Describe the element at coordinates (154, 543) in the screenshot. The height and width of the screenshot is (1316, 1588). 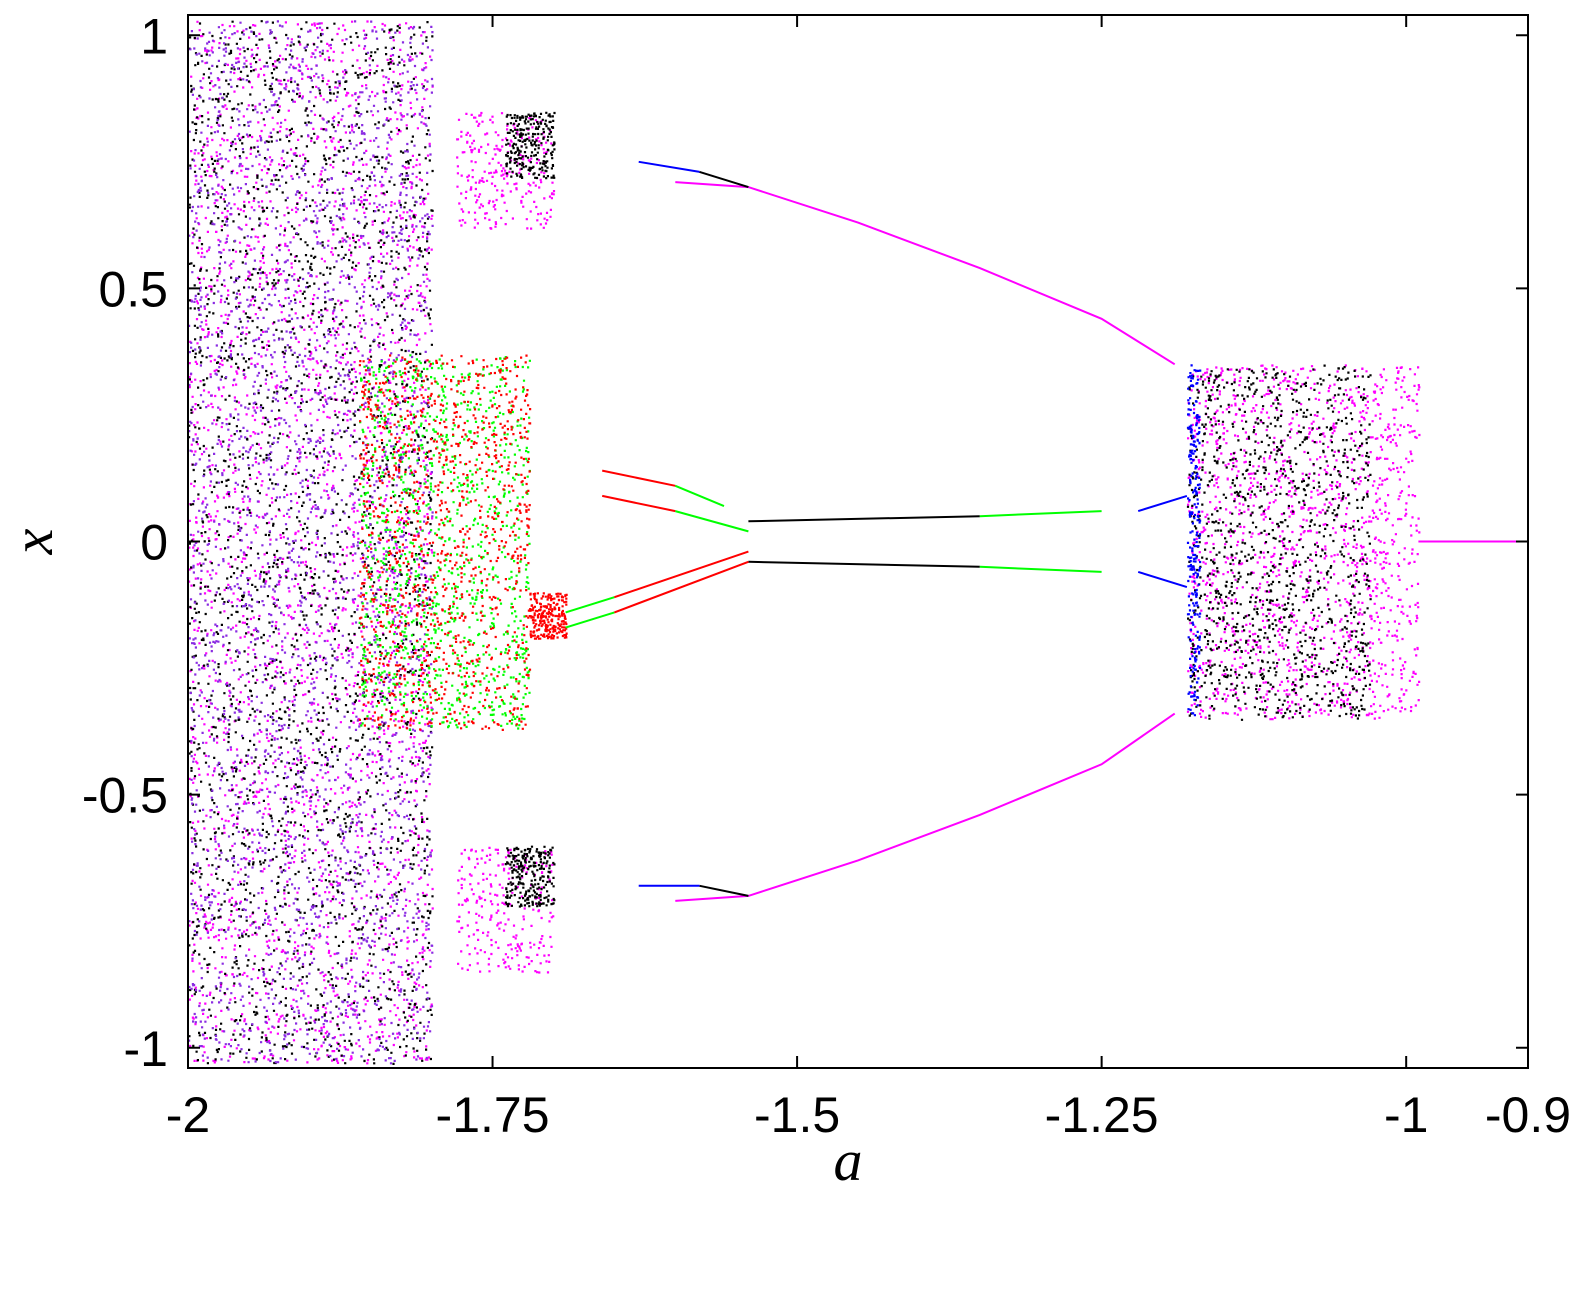
I see `y-tick-label: 0` at that location.